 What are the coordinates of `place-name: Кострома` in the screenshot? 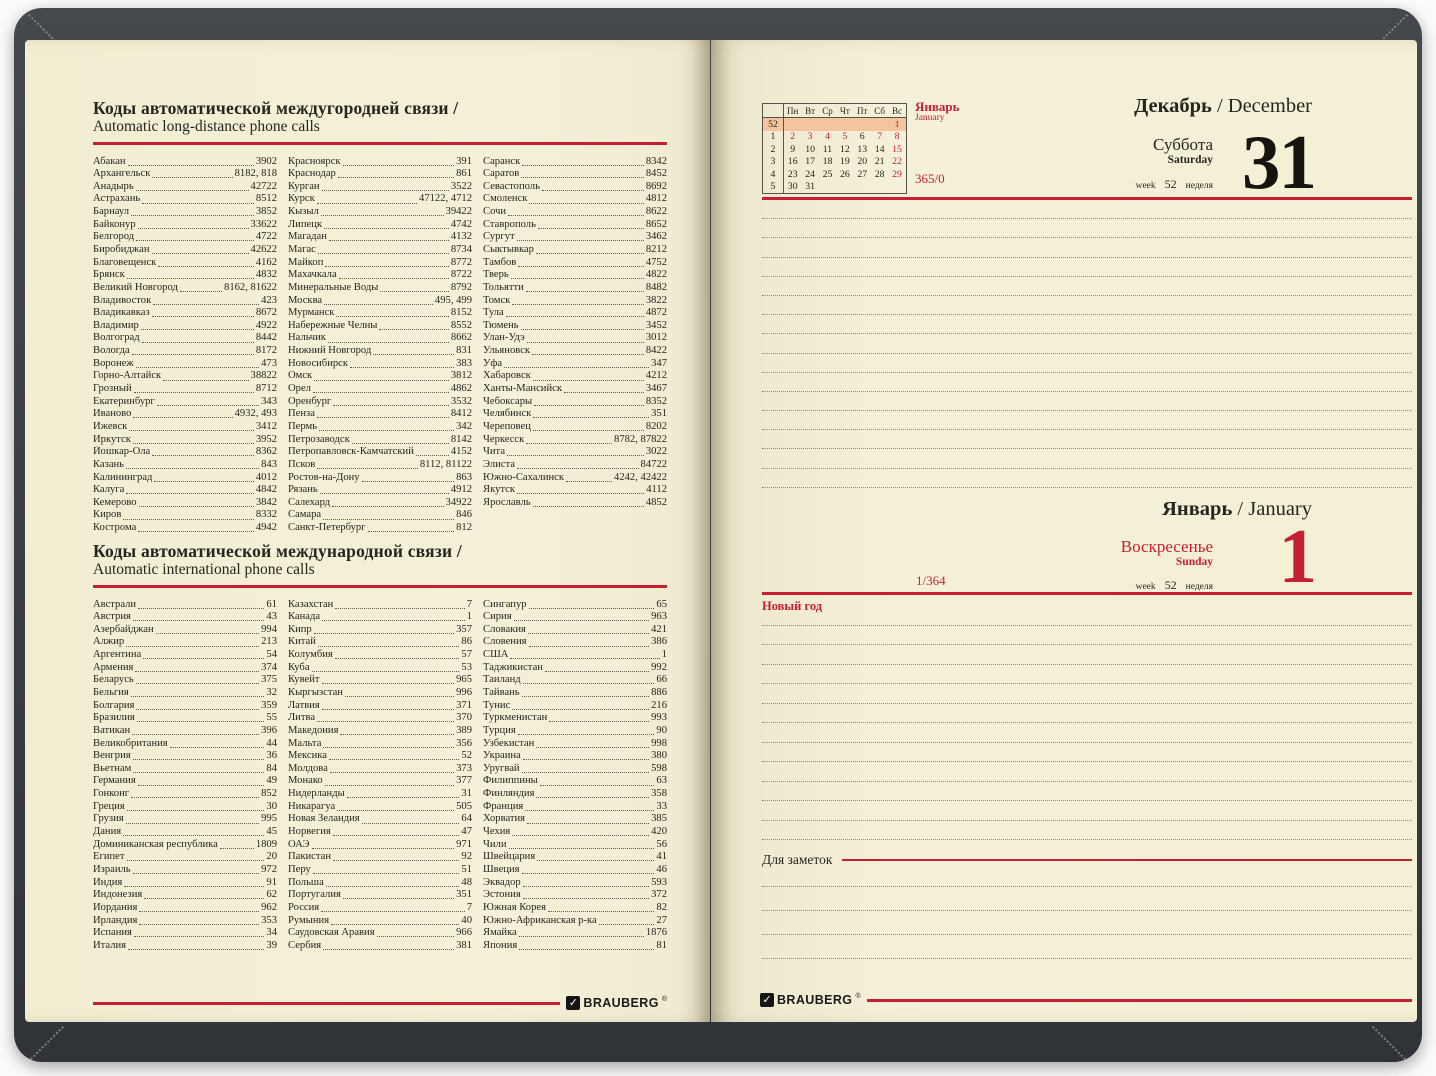 It's located at (115, 528).